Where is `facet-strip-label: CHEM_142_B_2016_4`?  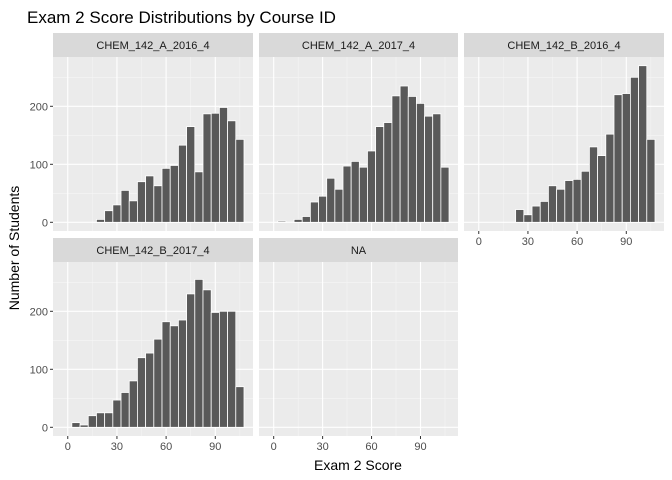
facet-strip-label: CHEM_142_B_2016_4 is located at coordinates (563, 46).